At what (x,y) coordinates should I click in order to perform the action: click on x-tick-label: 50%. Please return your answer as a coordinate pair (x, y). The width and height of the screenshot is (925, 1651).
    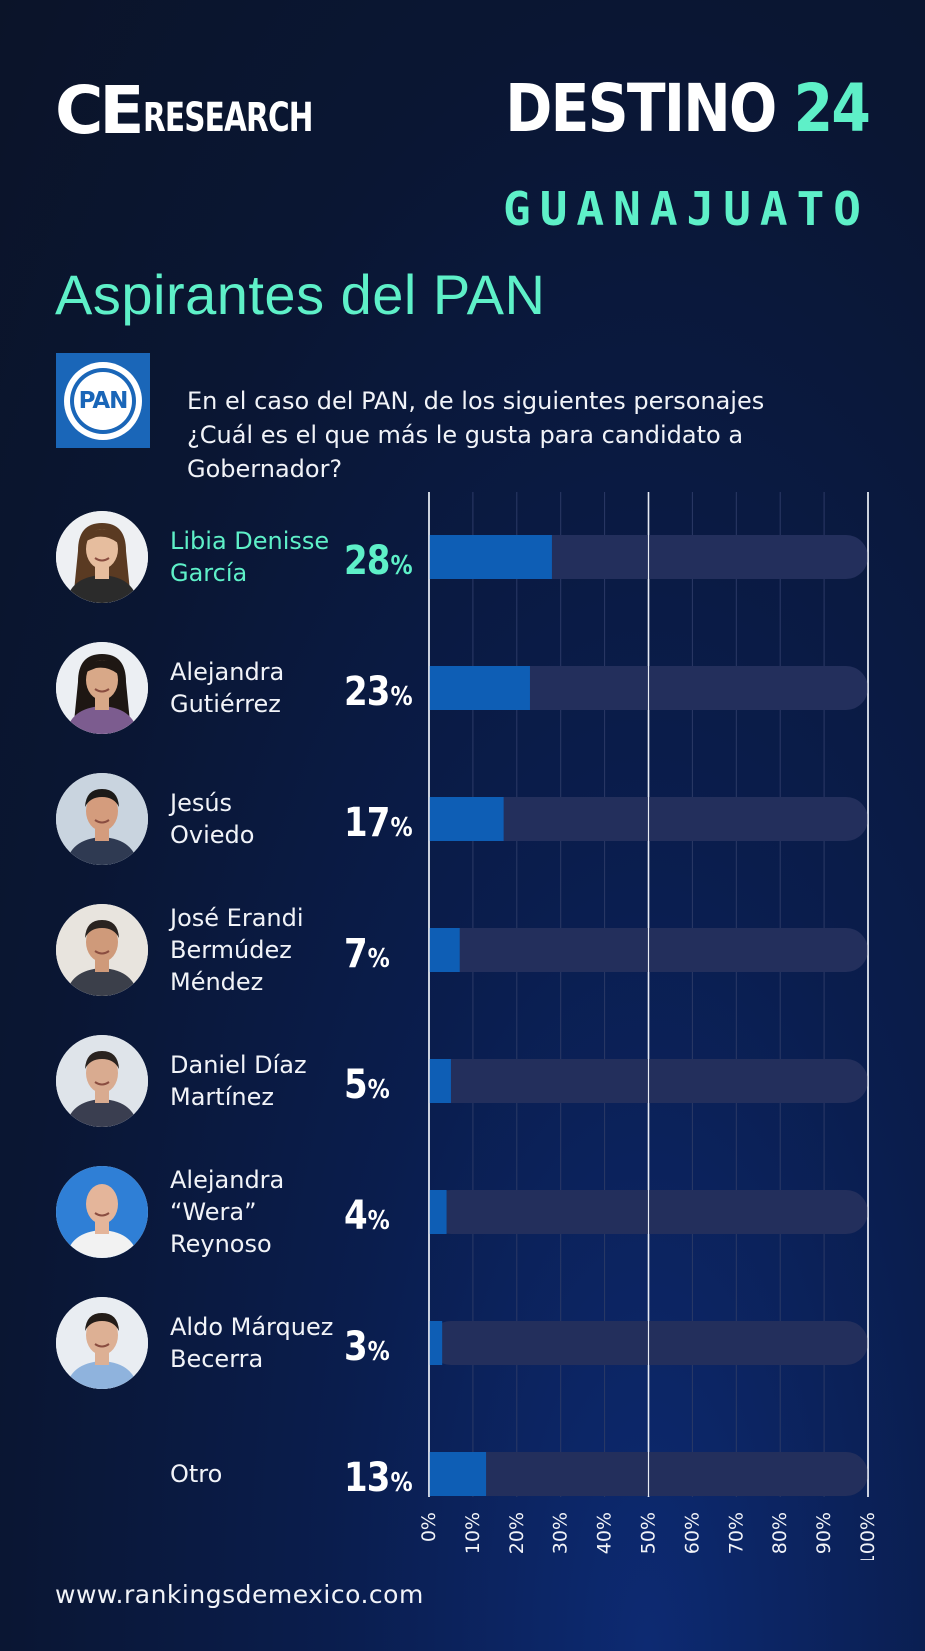
    Looking at the image, I should click on (649, 1533).